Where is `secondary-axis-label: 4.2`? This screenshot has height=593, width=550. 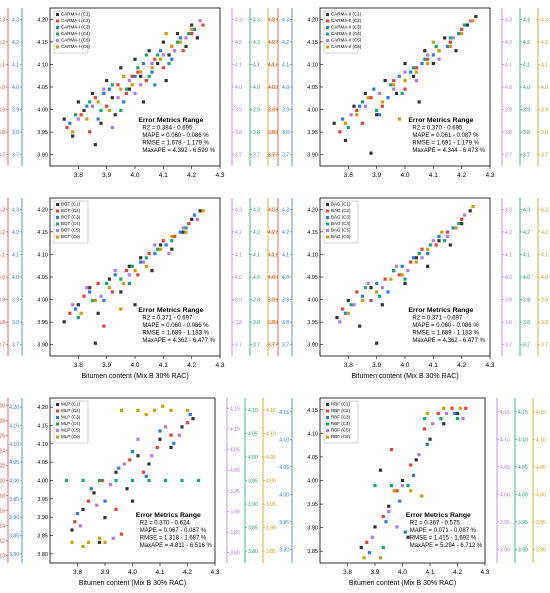 secondary-axis-label: 4.2 is located at coordinates (544, 233).